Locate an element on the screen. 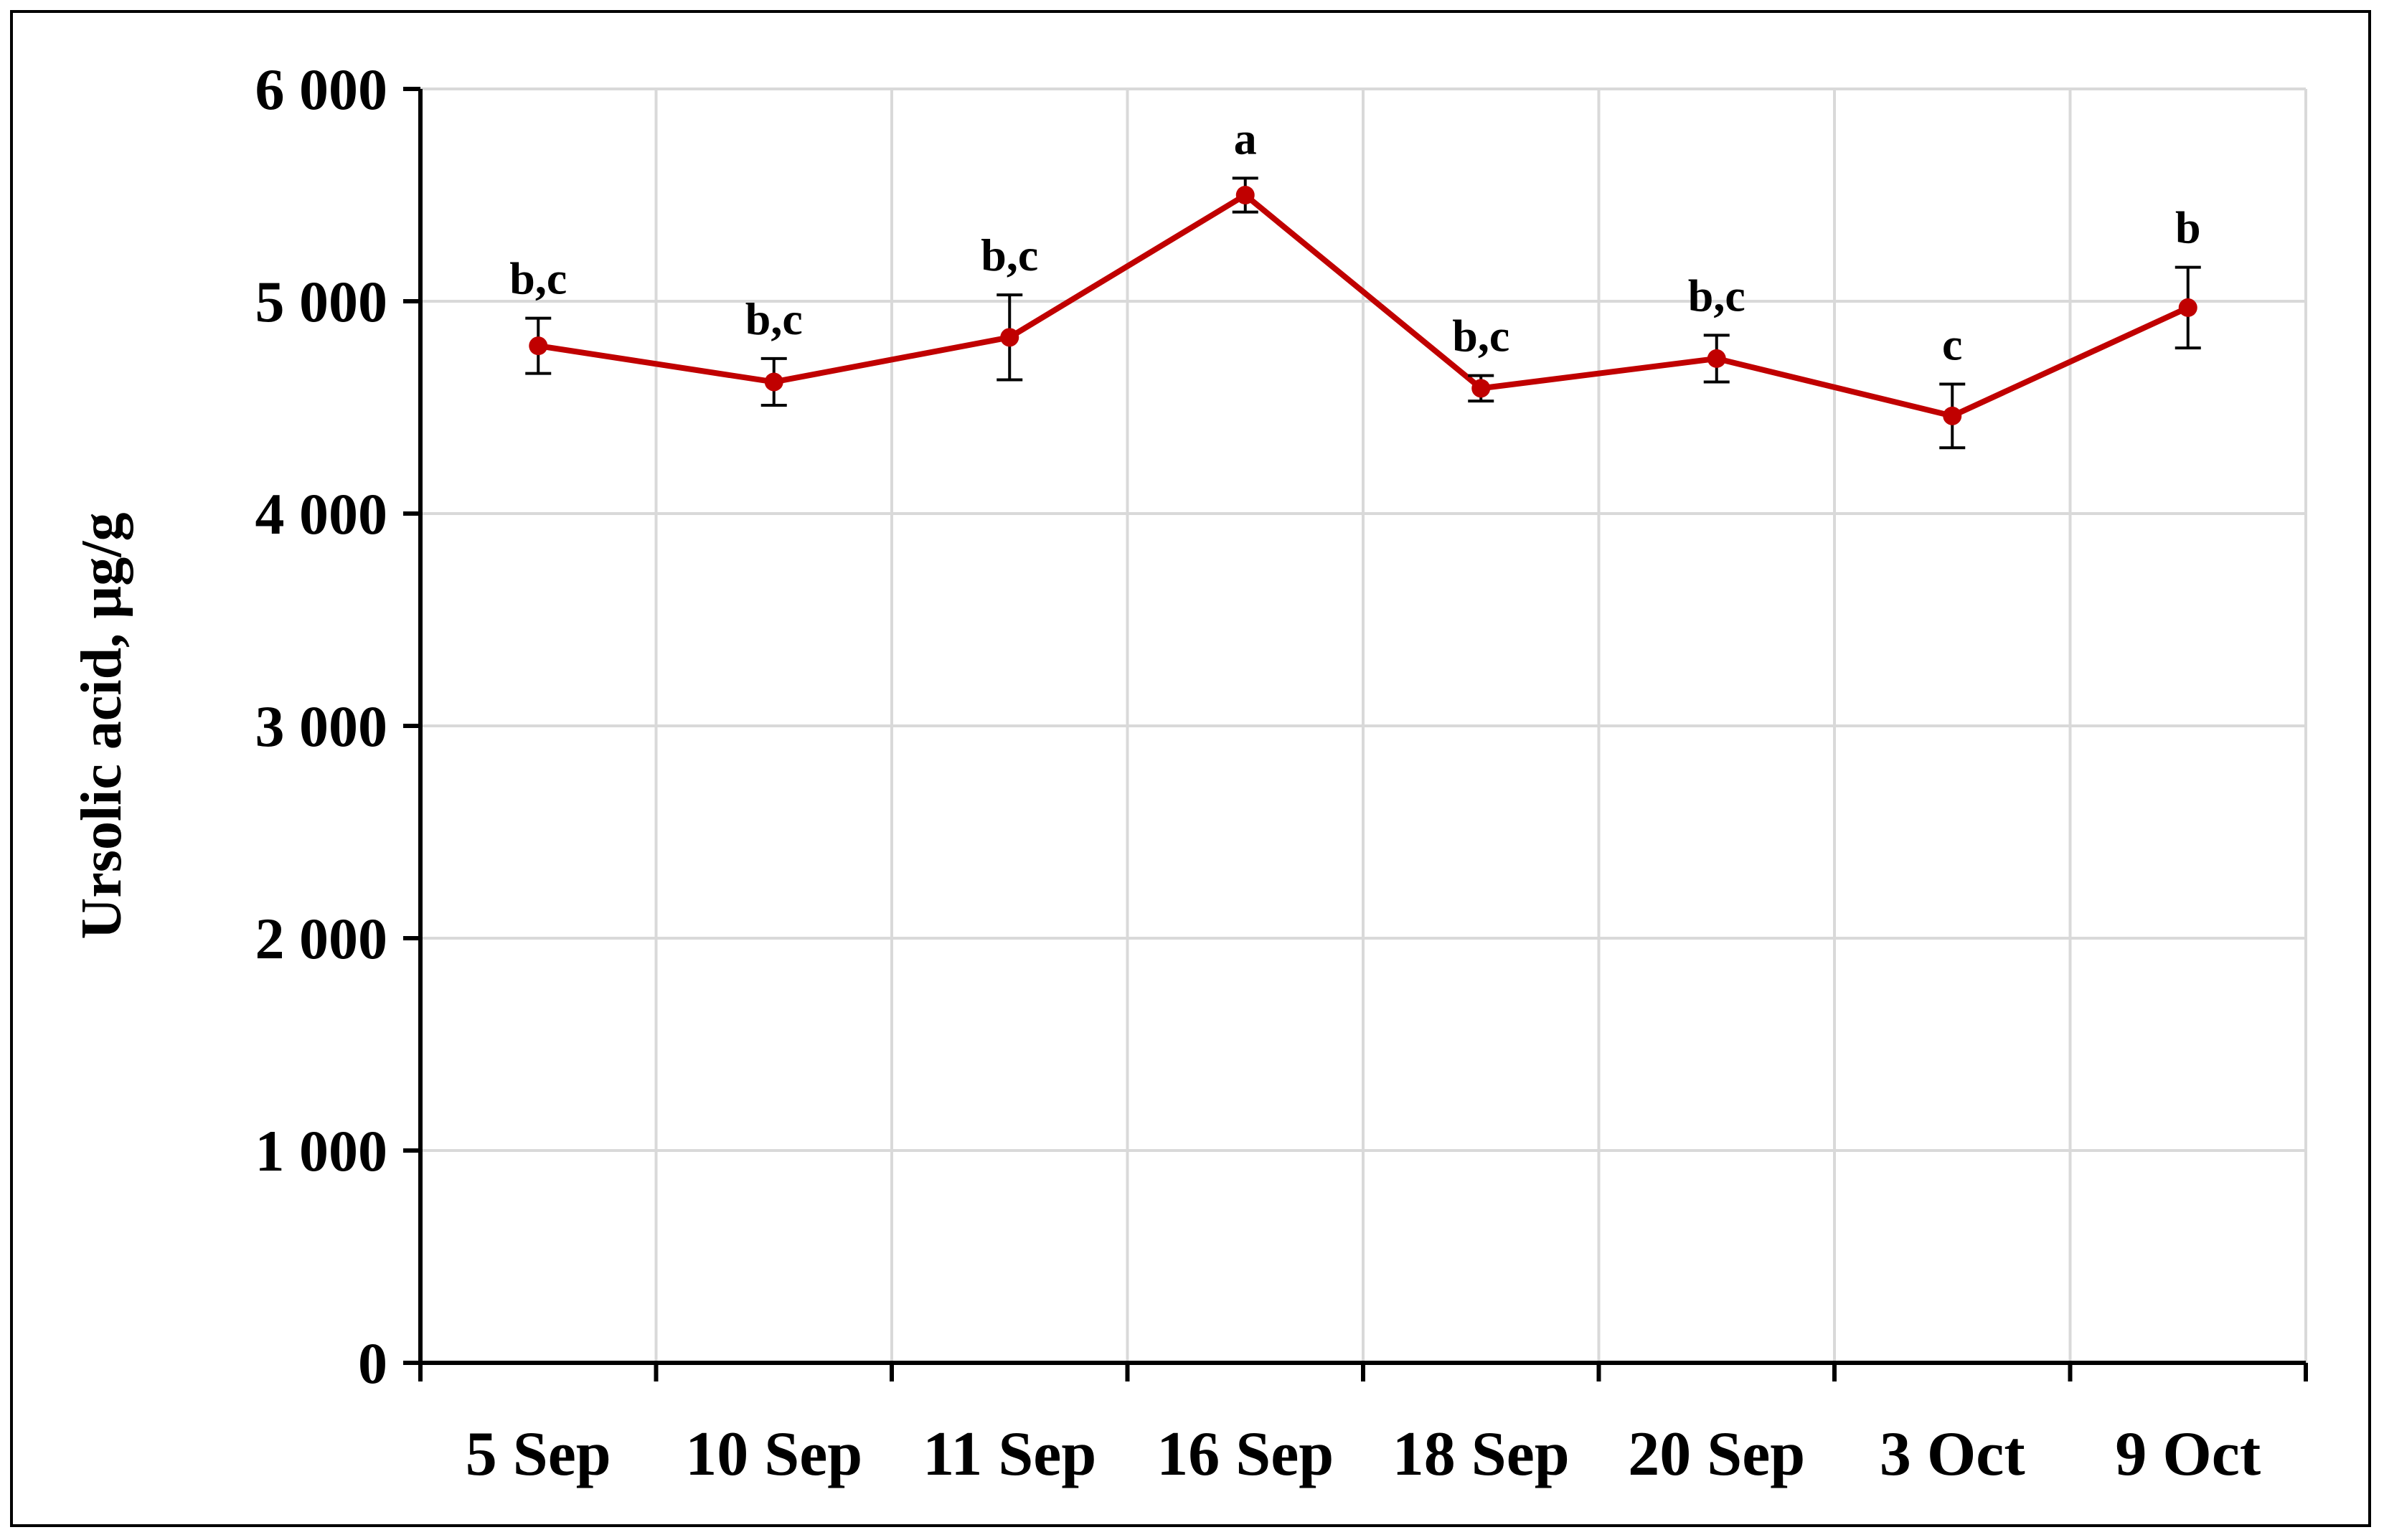  significance-label: c is located at coordinates (1952, 343).